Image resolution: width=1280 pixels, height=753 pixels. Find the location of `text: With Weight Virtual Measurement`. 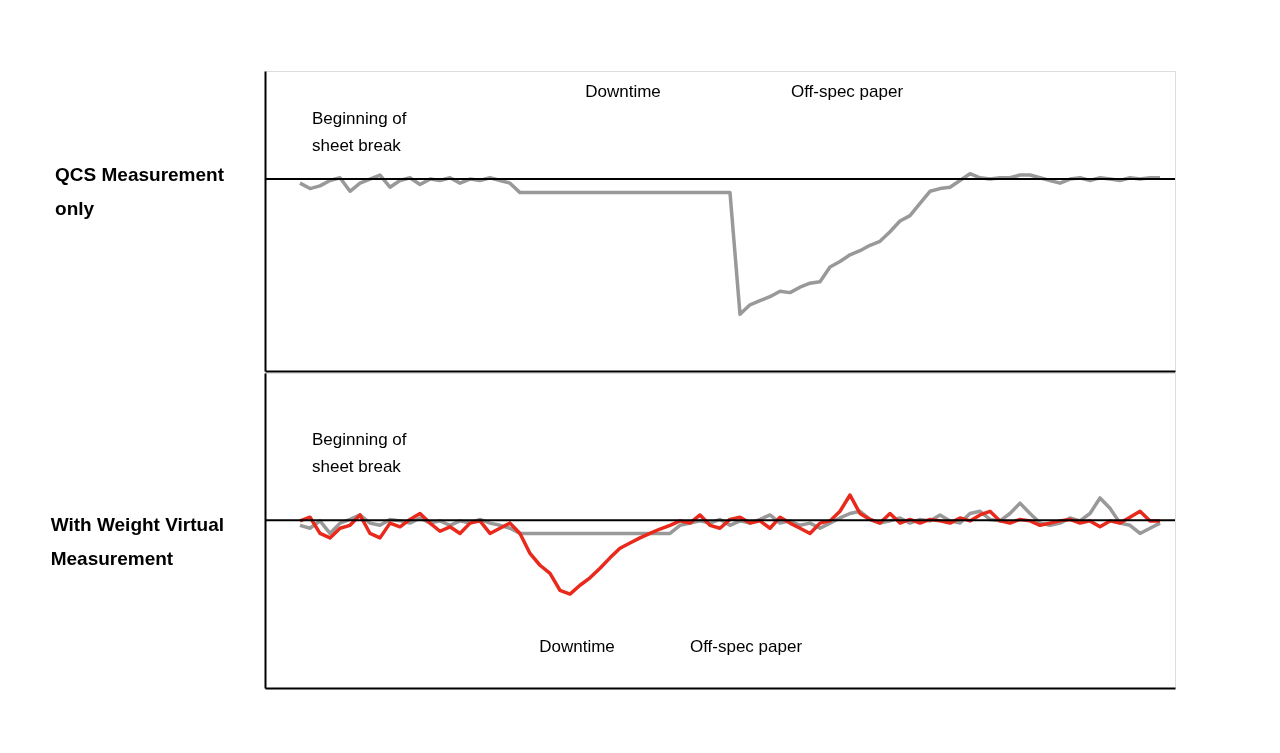

text: With Weight Virtual Measurement is located at coordinates (137, 541).